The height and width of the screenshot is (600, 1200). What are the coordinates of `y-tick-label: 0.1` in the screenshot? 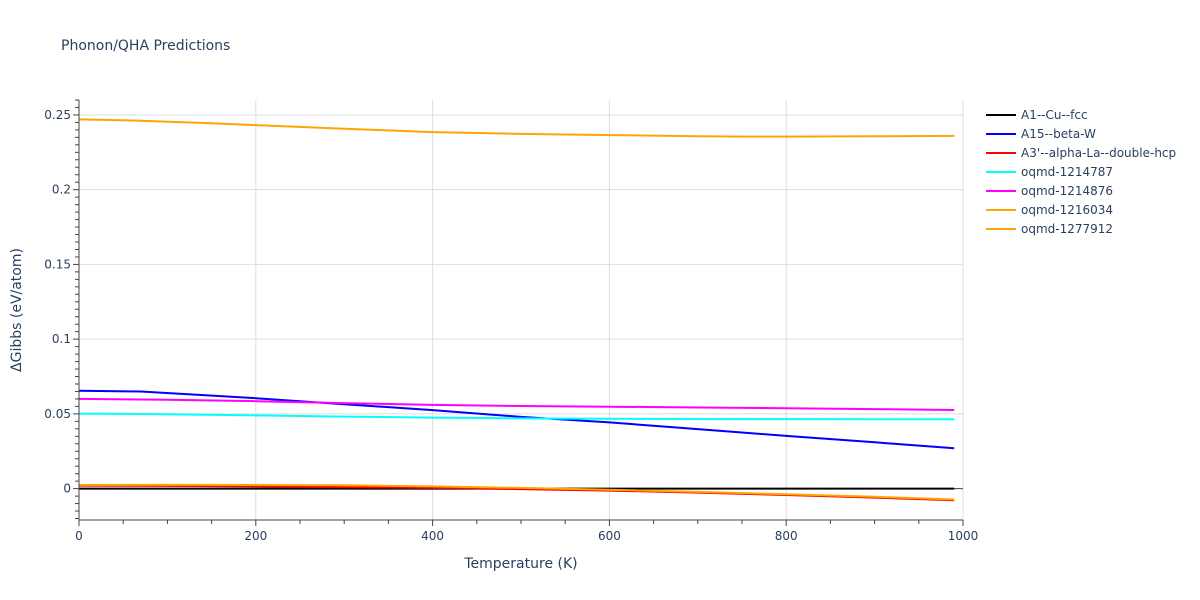 It's located at (61, 339).